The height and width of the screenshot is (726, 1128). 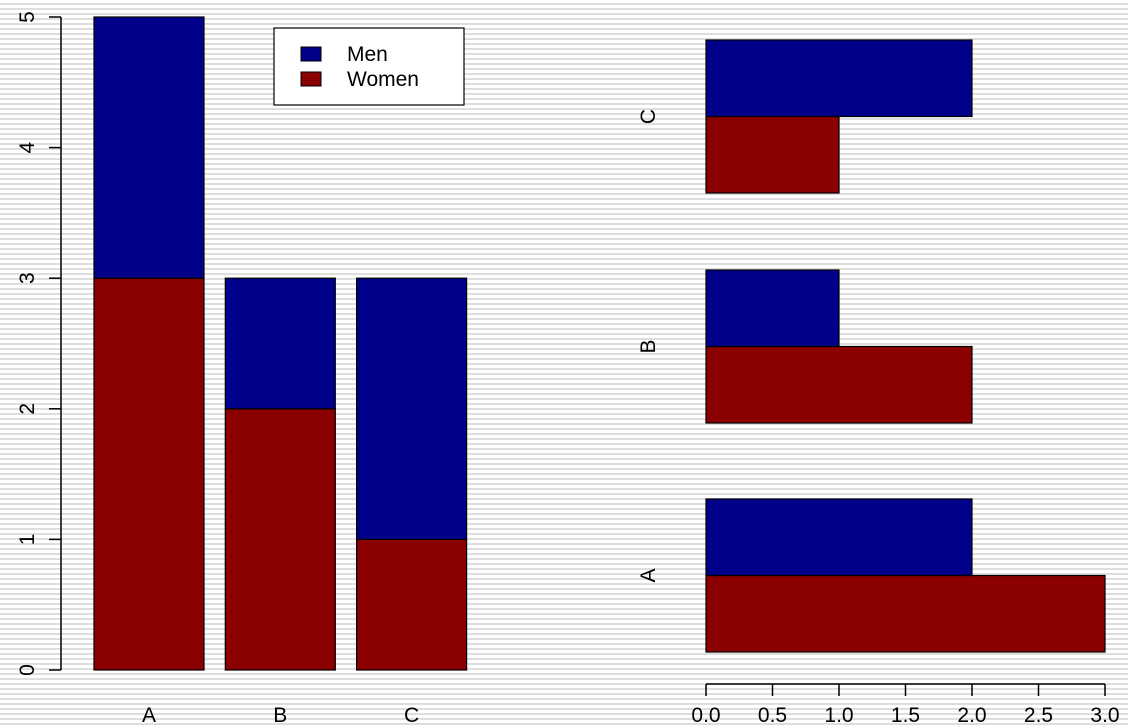 What do you see at coordinates (280, 715) in the screenshot?
I see `x-category-label: B` at bounding box center [280, 715].